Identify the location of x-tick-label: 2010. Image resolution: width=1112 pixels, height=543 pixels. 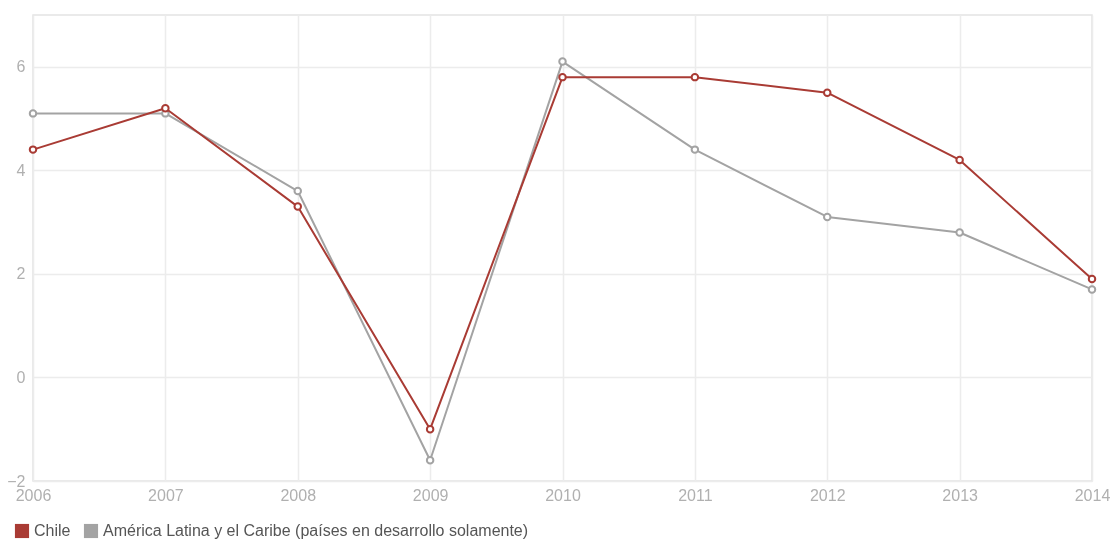
(563, 495).